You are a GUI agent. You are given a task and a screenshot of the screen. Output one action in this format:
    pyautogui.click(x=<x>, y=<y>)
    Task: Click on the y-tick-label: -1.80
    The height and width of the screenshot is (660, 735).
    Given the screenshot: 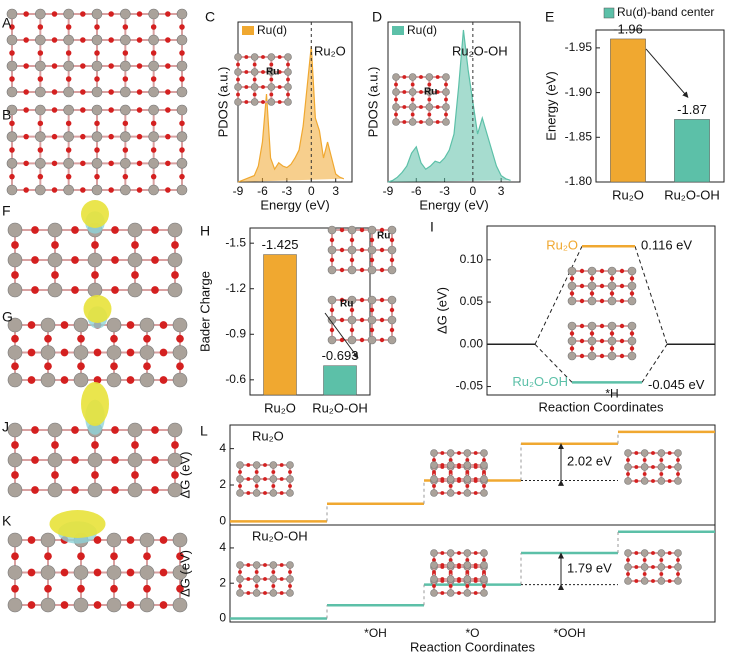 What is the action you would take?
    pyautogui.click(x=579, y=181)
    